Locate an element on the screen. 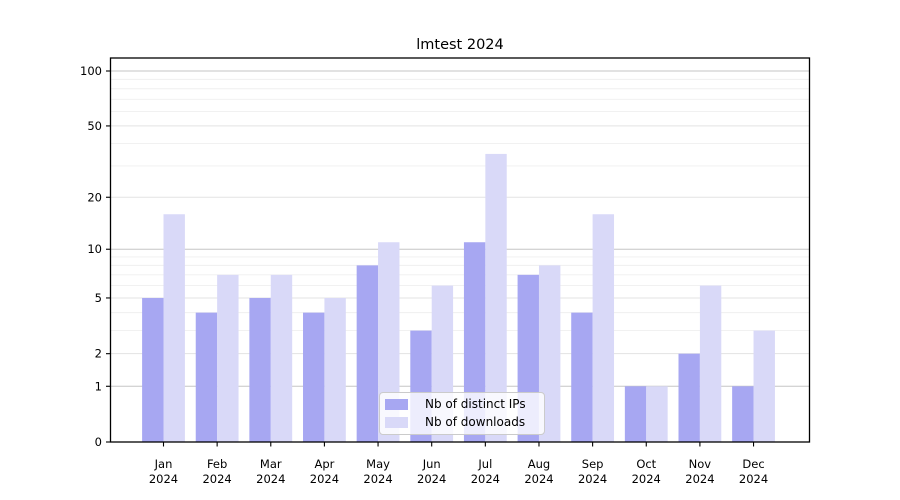 The image size is (900, 500). x-tick-label-year-jun-2024: 2024 is located at coordinates (431, 479).